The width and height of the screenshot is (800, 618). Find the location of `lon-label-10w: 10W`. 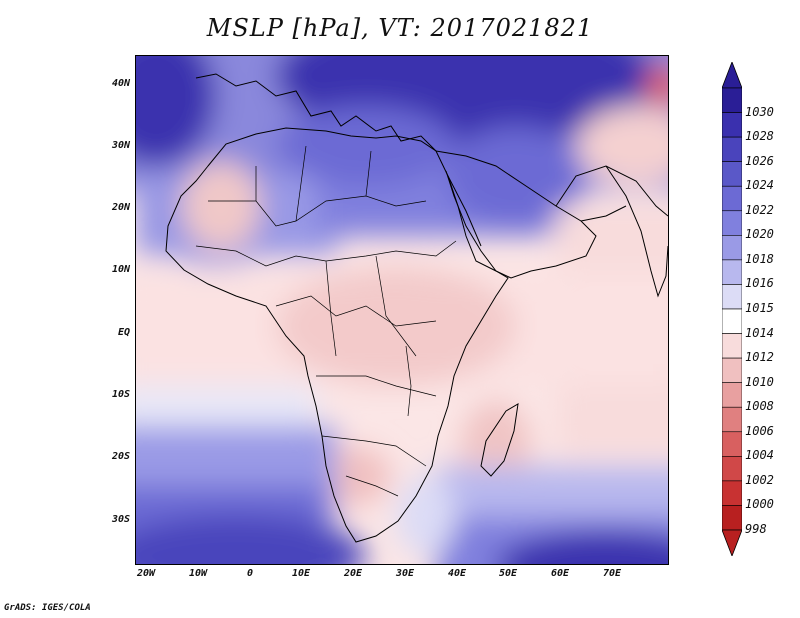

lon-label-10w: 10W is located at coordinates (198, 573).